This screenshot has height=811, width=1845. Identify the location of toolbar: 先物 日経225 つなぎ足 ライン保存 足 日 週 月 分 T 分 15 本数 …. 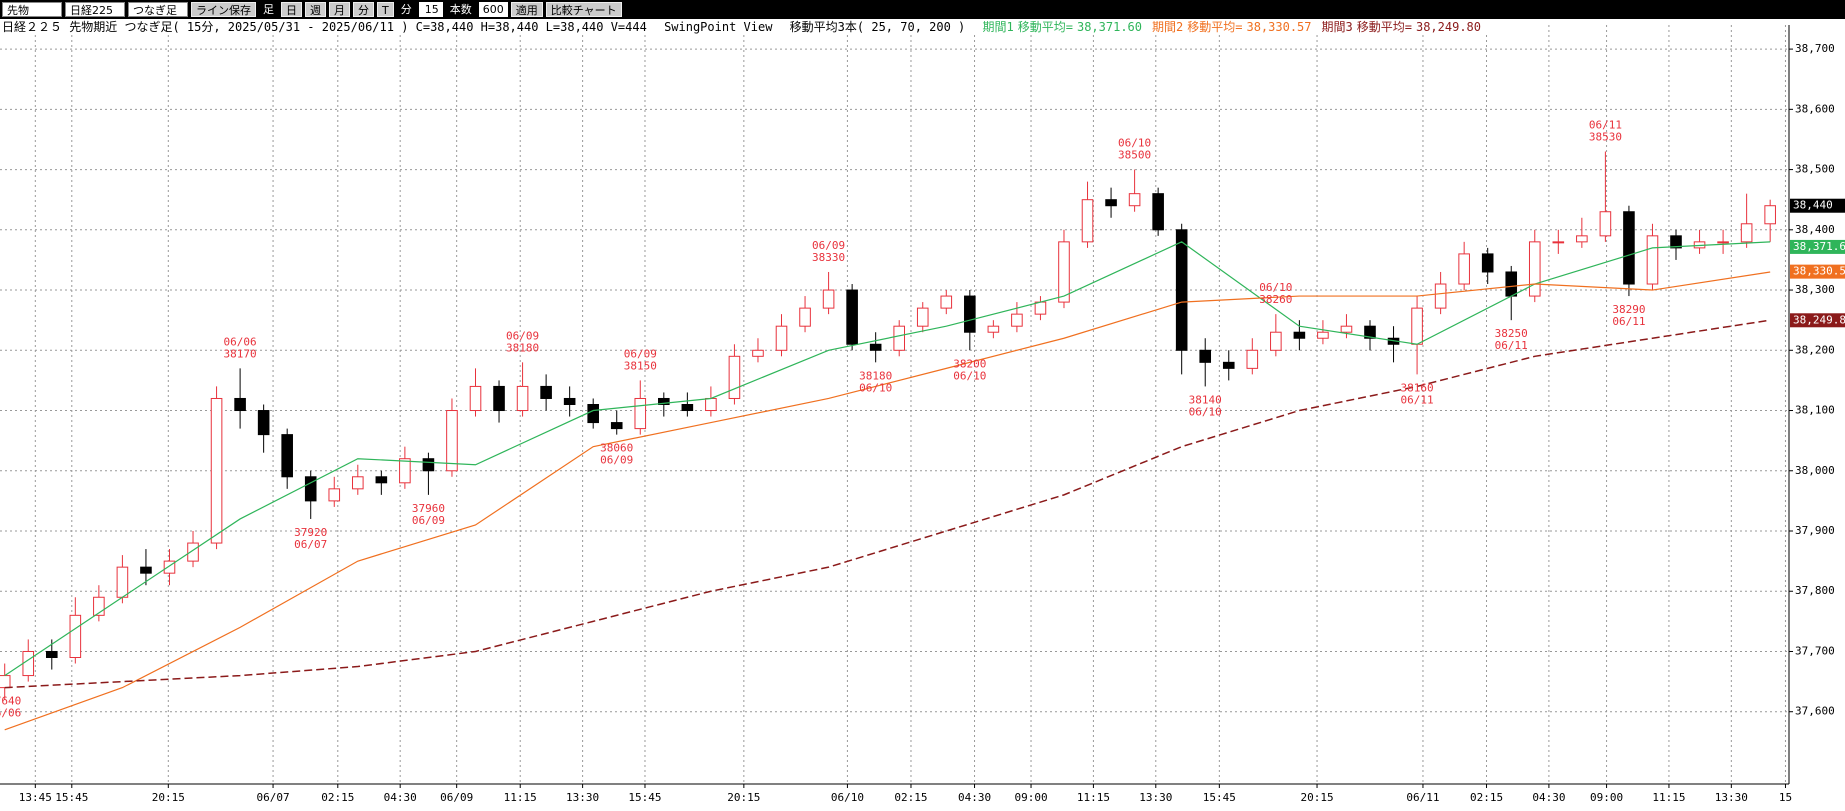
(922, 9).